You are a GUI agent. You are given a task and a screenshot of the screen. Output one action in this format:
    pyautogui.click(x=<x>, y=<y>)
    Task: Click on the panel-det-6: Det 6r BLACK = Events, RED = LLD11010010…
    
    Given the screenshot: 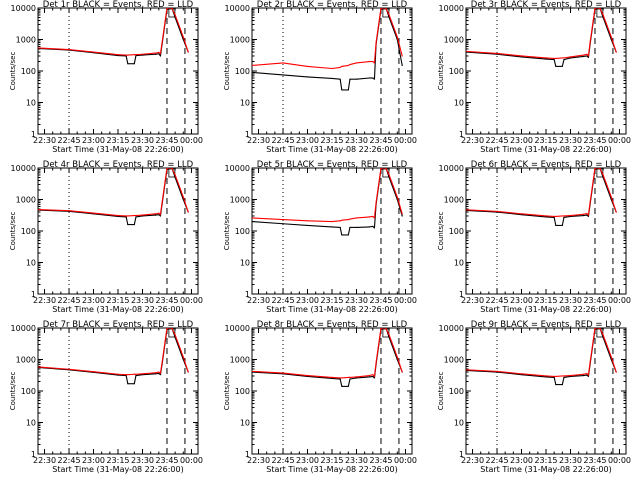 What is the action you would take?
    pyautogui.click(x=534, y=237)
    